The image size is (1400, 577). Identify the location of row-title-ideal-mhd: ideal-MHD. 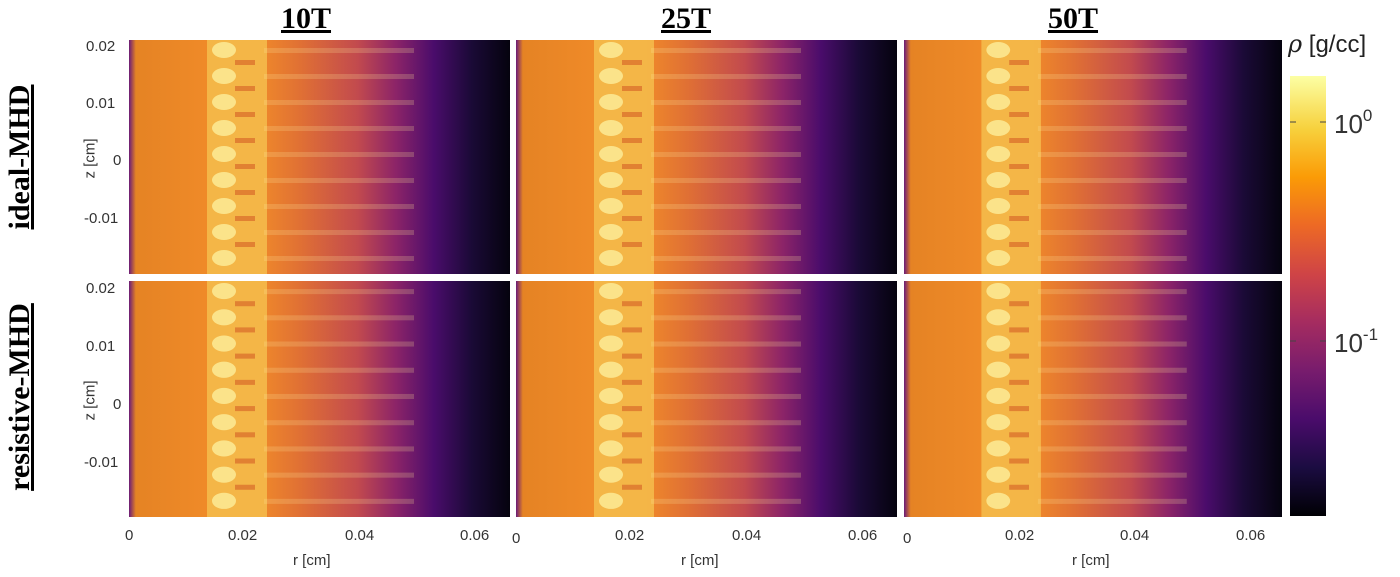
(19, 157).